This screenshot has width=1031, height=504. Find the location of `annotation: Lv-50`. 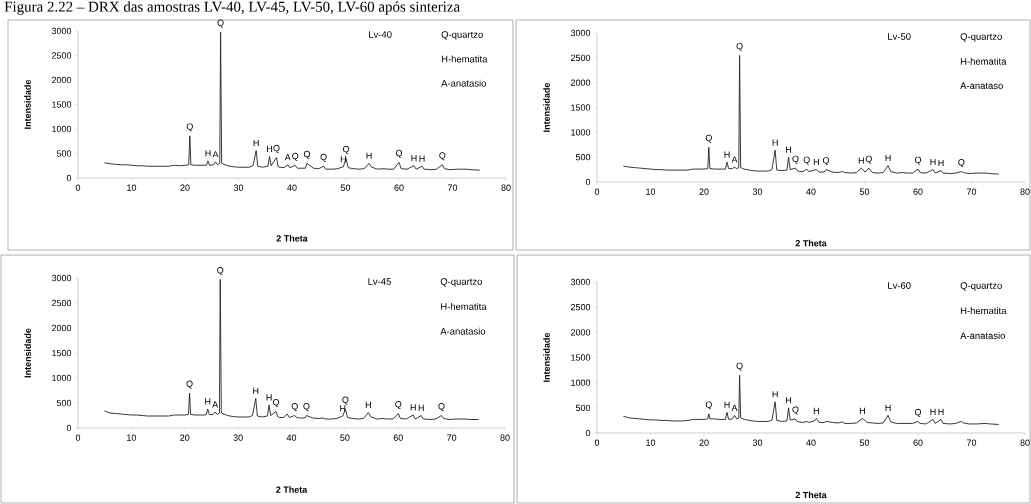

annotation: Lv-50 is located at coordinates (899, 36).